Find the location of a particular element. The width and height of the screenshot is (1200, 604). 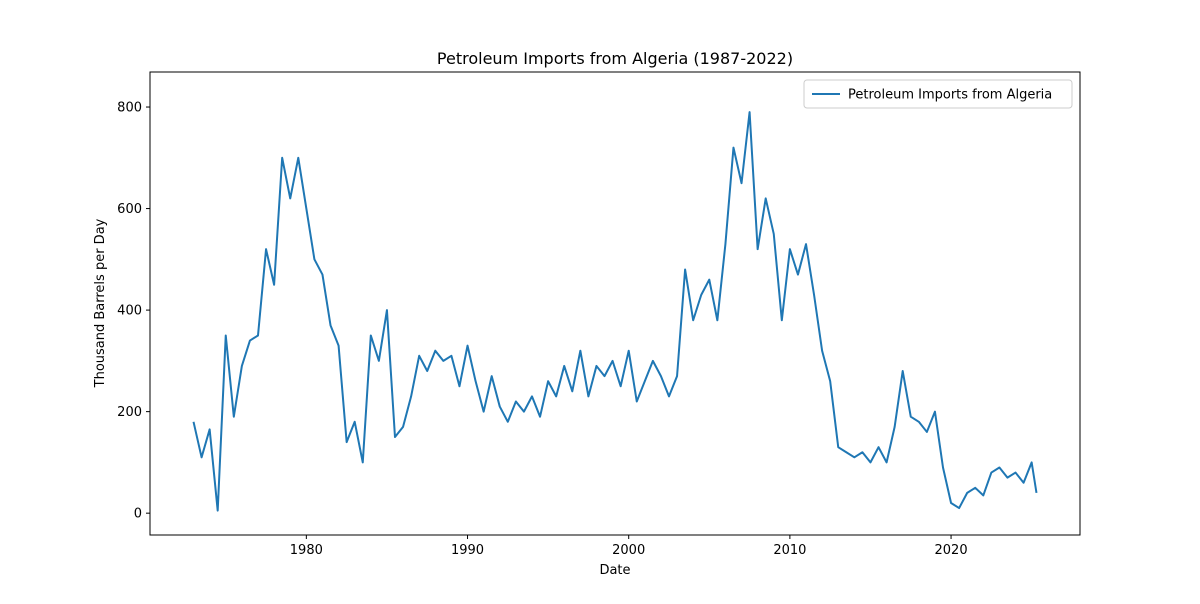

x-tick-label: 1990 is located at coordinates (467, 550).